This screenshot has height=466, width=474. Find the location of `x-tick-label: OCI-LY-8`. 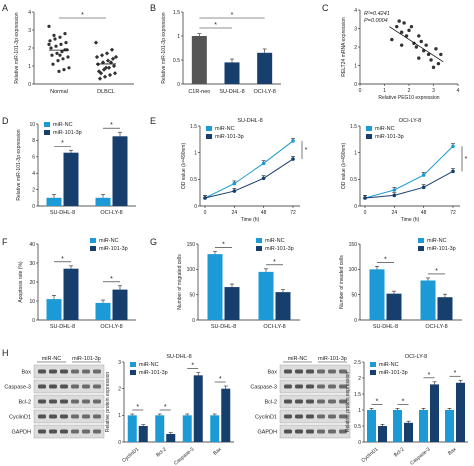

x-tick-label: OCI-LY-8 is located at coordinates (265, 92).